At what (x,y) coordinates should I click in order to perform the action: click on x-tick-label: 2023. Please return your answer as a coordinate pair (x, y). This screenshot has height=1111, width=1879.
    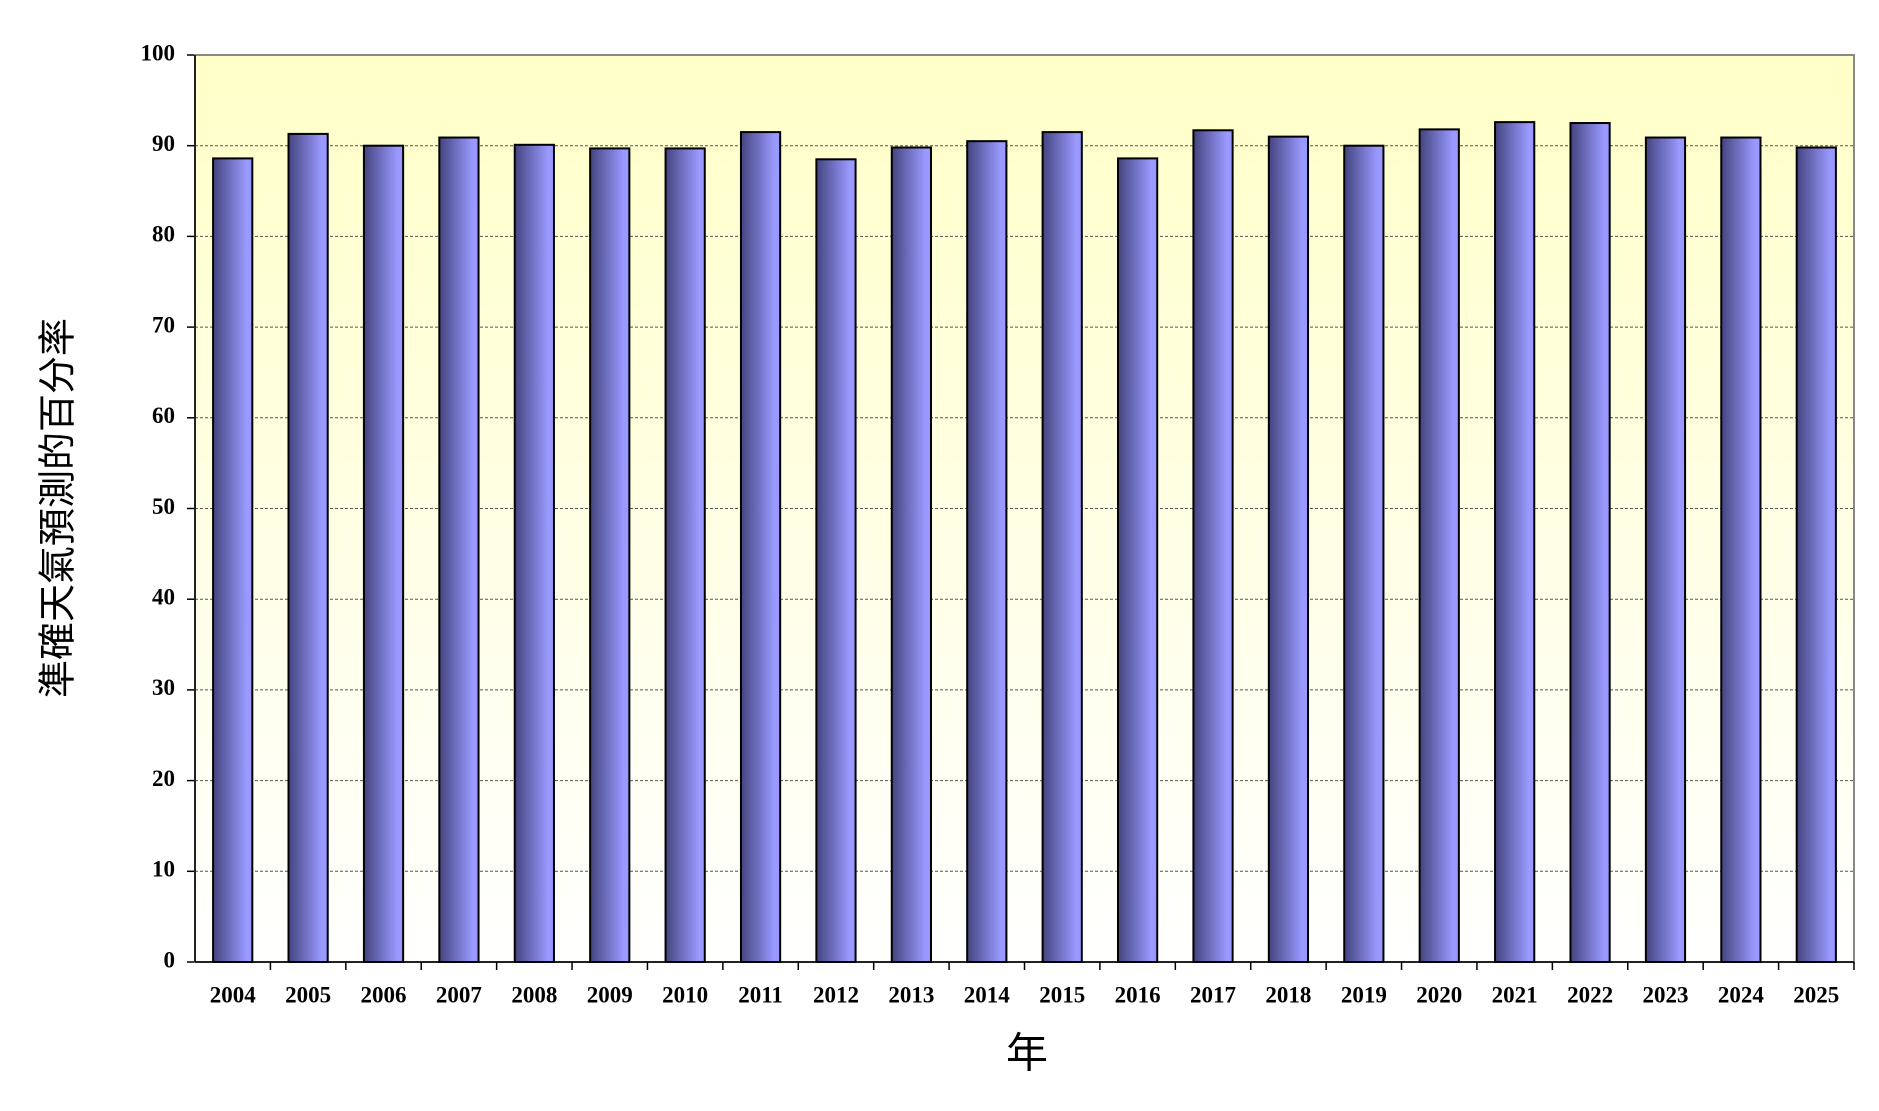
    Looking at the image, I should click on (1665, 994).